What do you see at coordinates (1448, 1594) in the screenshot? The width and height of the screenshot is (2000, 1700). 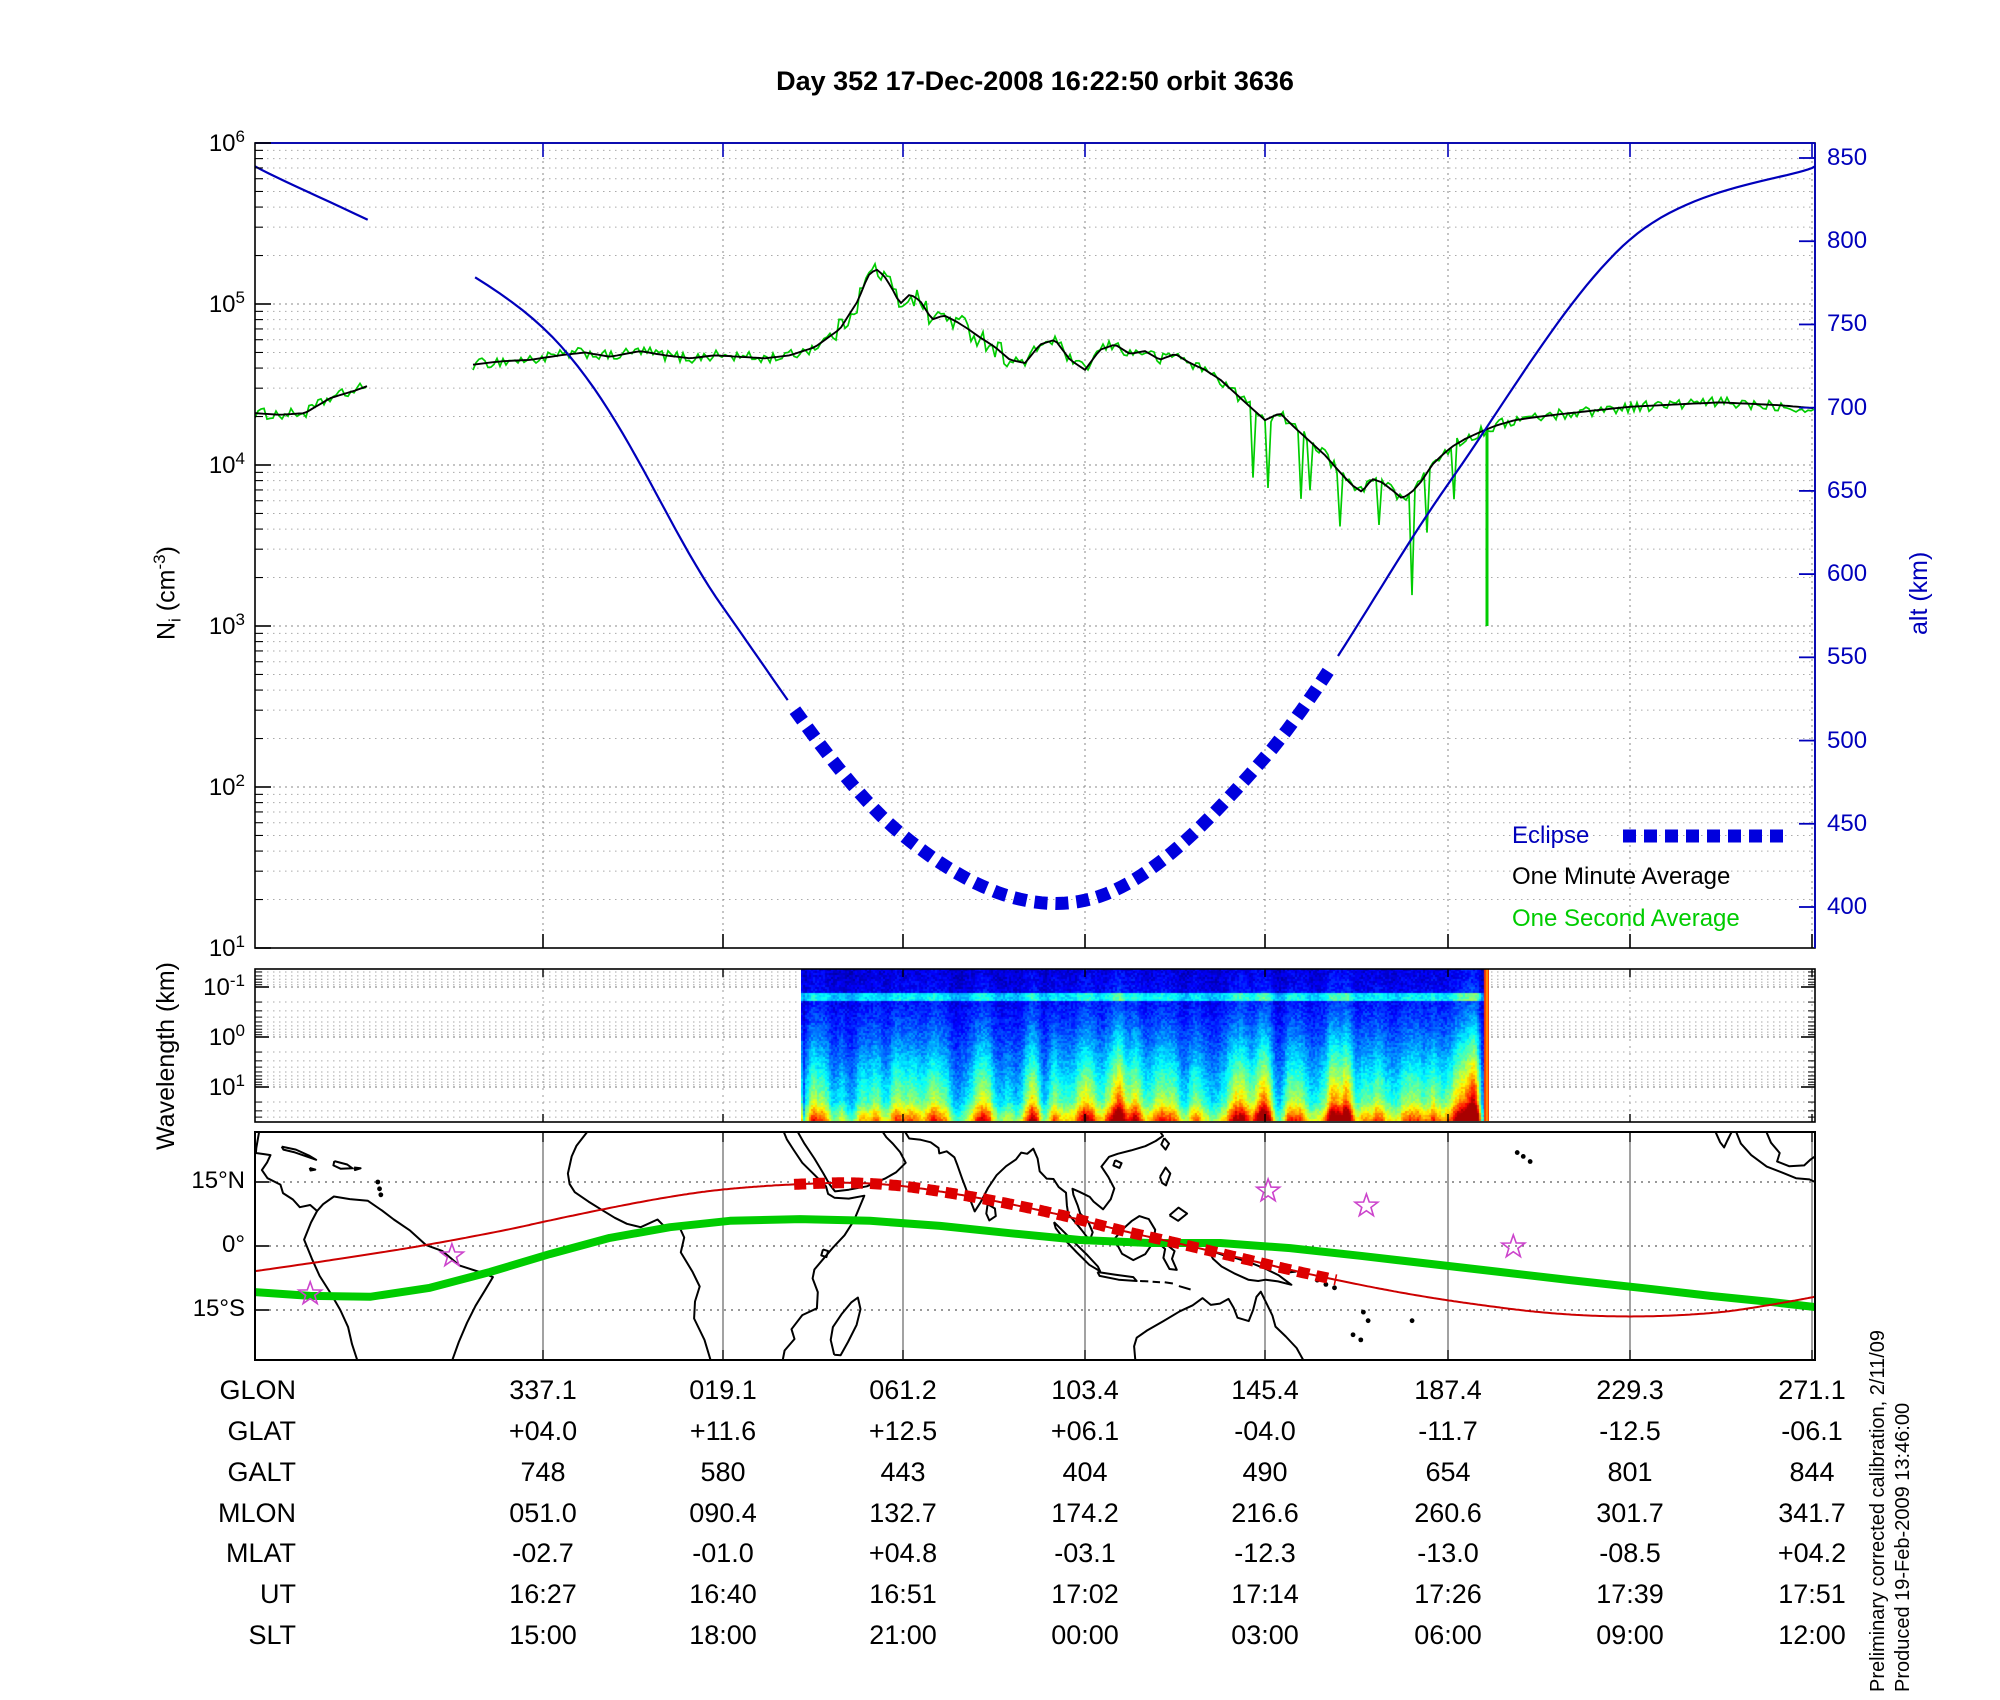 I see `table-cell: 17:26` at bounding box center [1448, 1594].